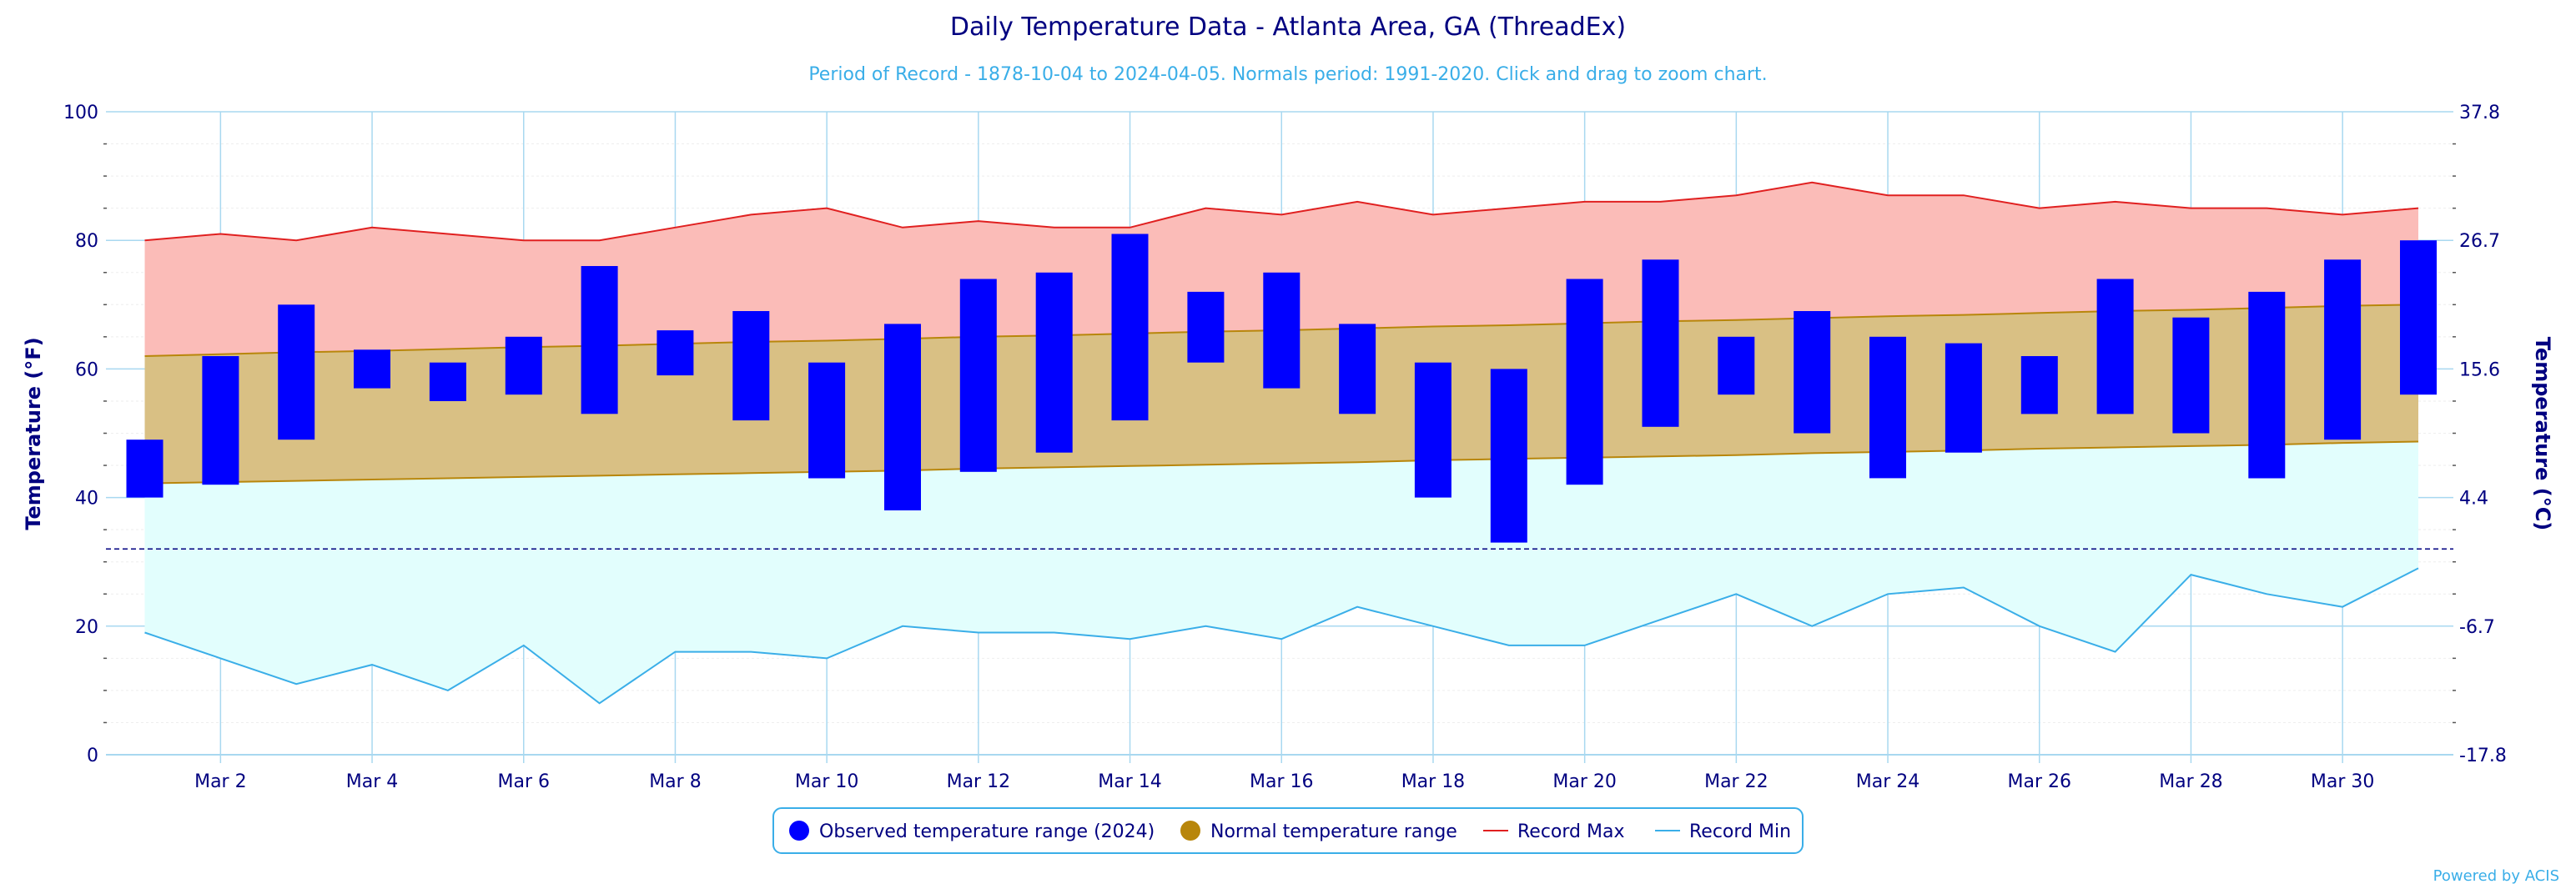 This screenshot has width=2576, height=889. What do you see at coordinates (524, 781) in the screenshot?
I see `x-tick-label: Mar 6` at bounding box center [524, 781].